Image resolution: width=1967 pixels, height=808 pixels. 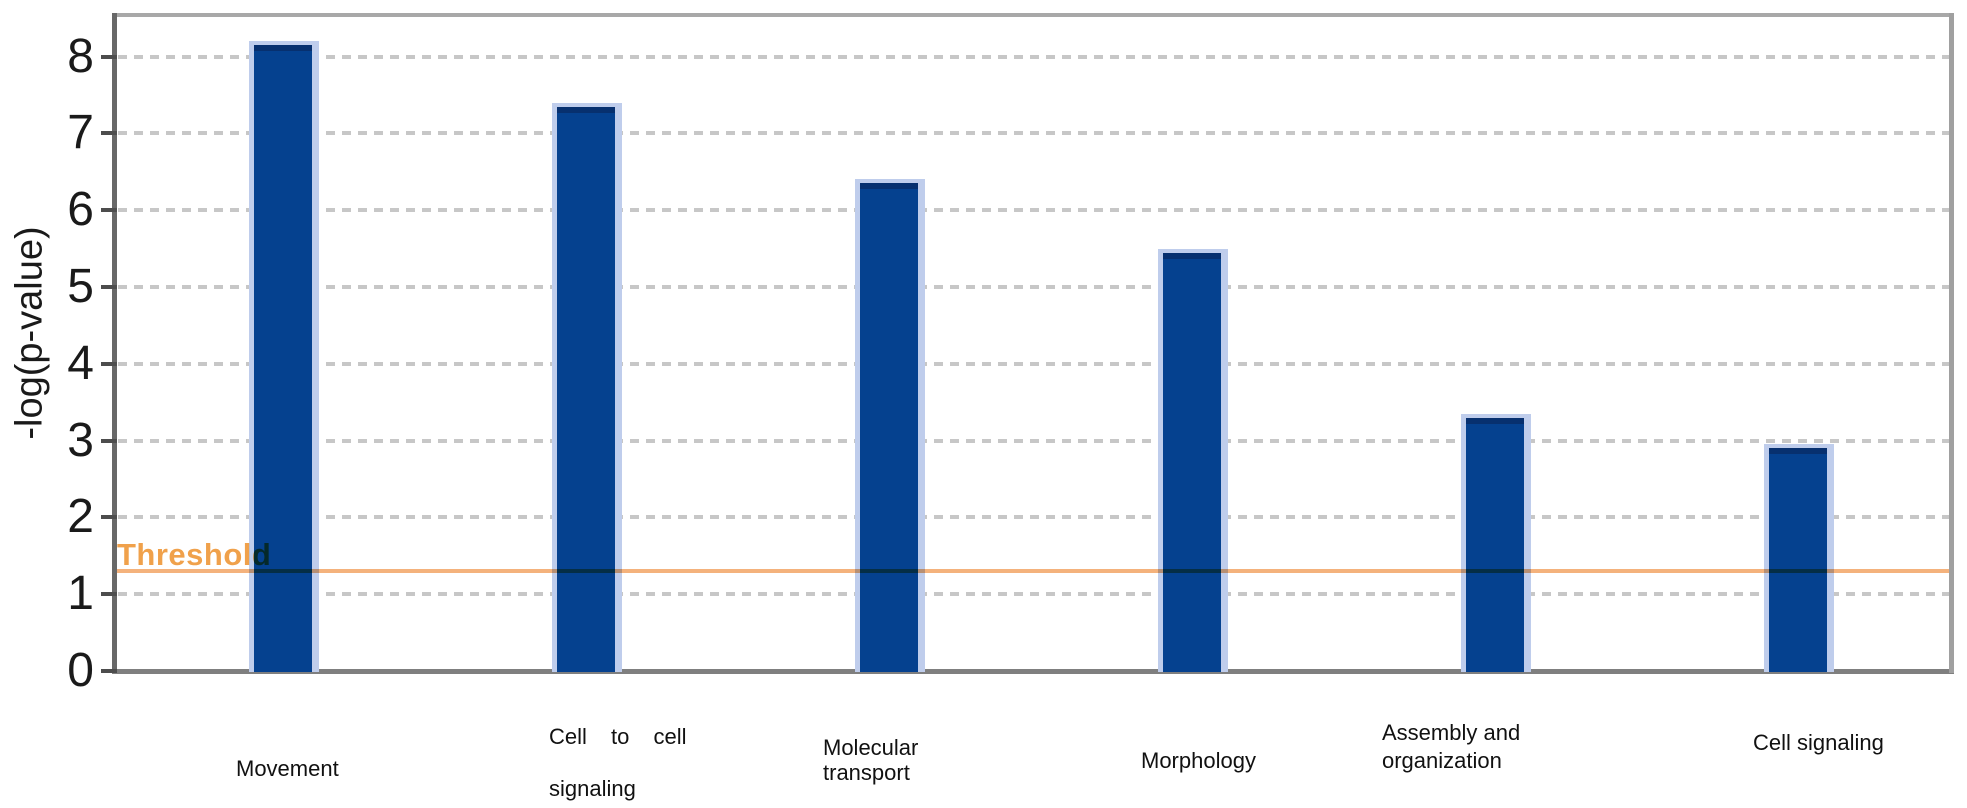 I want to click on y-tick-label-2: 2, so click(x=80, y=517).